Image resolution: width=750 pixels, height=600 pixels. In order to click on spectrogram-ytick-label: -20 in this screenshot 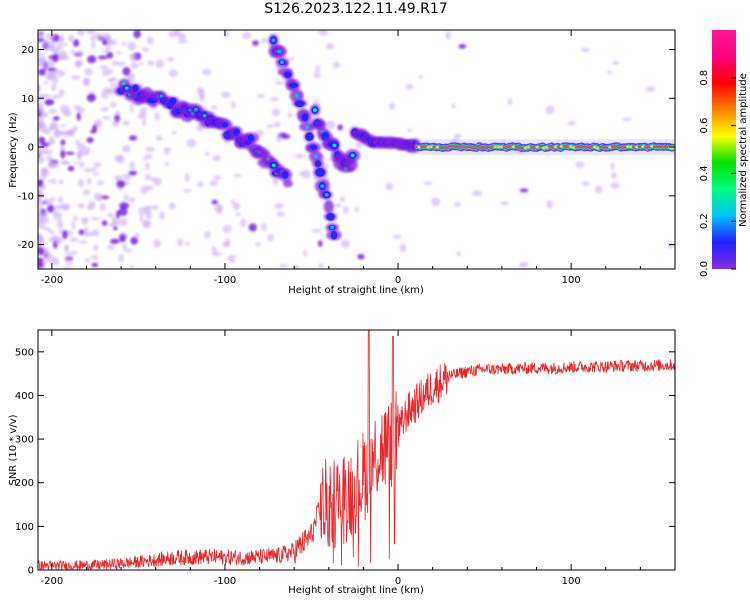, I will do `click(26, 245)`.